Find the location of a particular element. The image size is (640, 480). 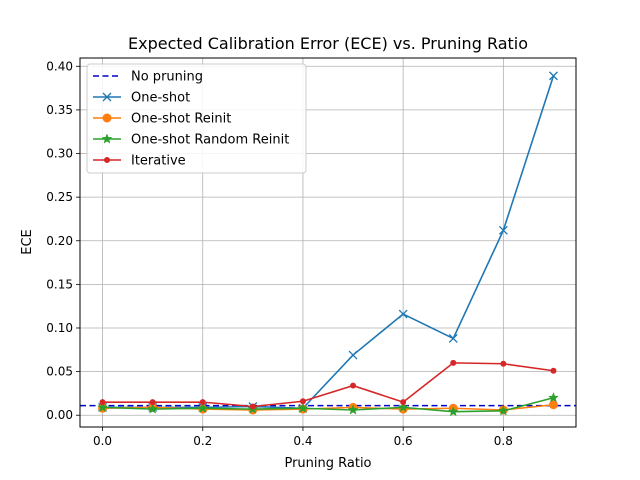

series-one-shot-random-reinit is located at coordinates (328, 404).